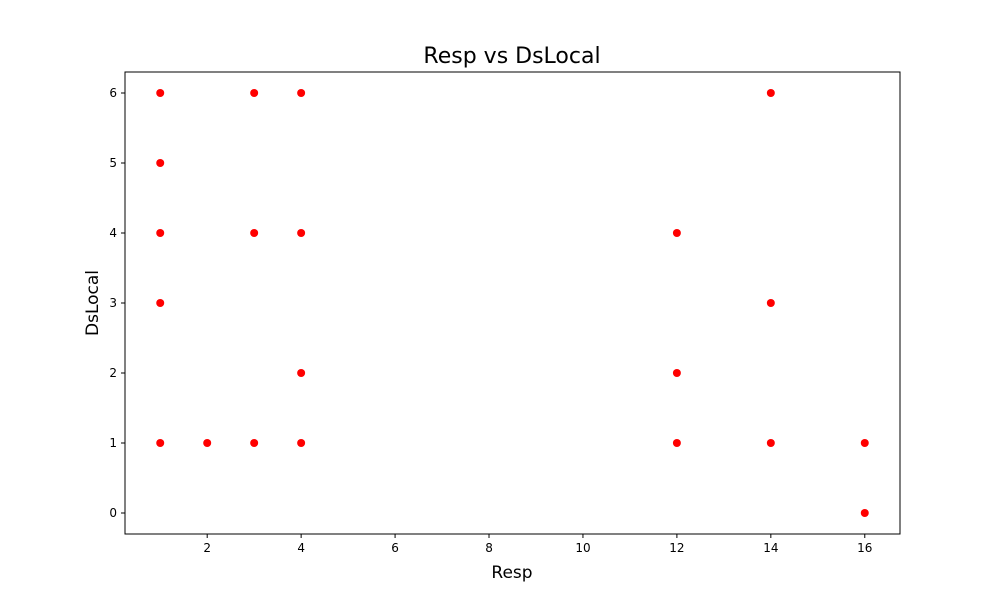 The width and height of the screenshot is (1000, 600). Describe the element at coordinates (864, 548) in the screenshot. I see `x-tick-label: 16` at that location.